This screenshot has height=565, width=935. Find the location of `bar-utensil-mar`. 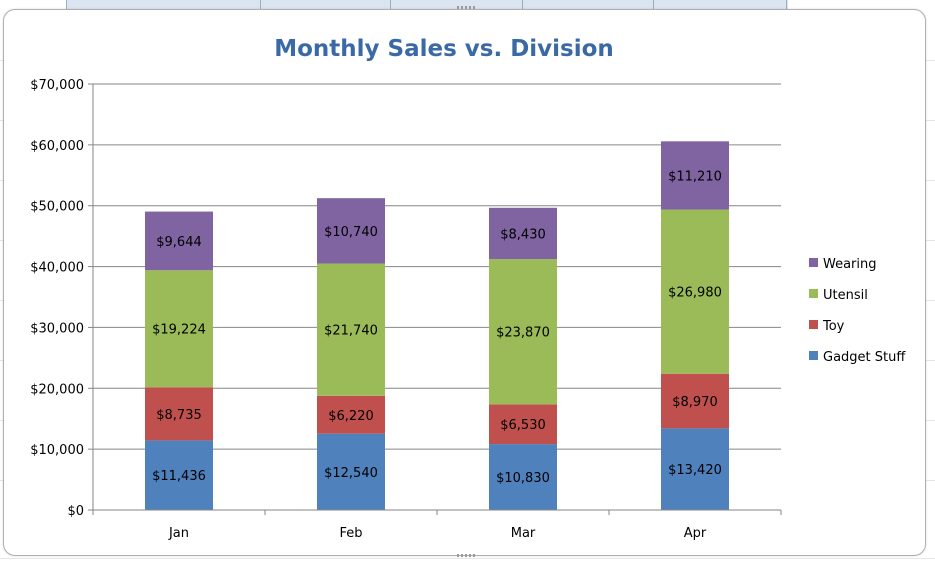

bar-utensil-mar is located at coordinates (523, 332).